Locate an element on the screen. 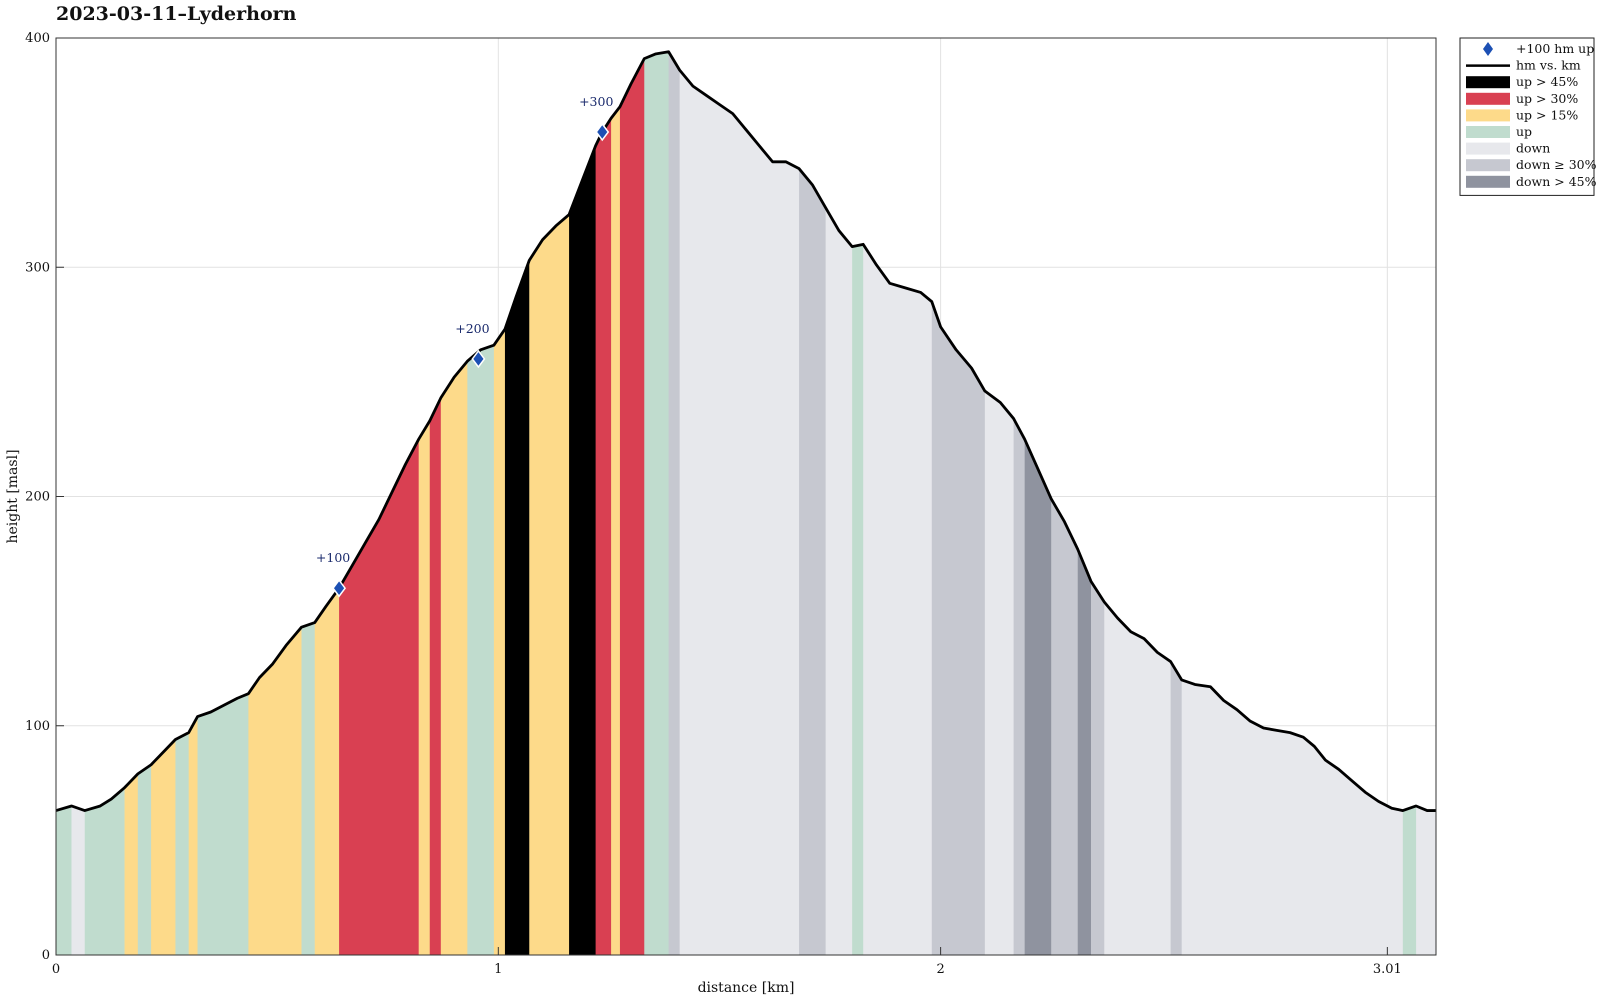  x-tick-label: 1 is located at coordinates (498, 969).